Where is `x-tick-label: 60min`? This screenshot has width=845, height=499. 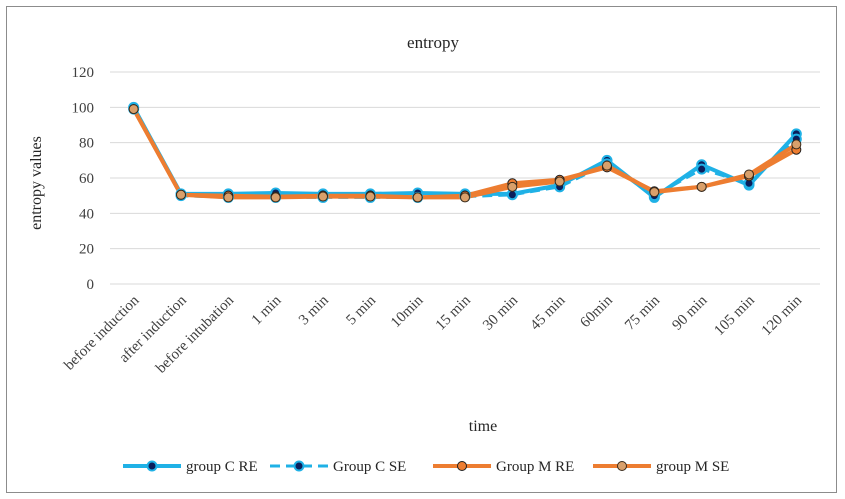 x-tick-label: 60min is located at coordinates (596, 311).